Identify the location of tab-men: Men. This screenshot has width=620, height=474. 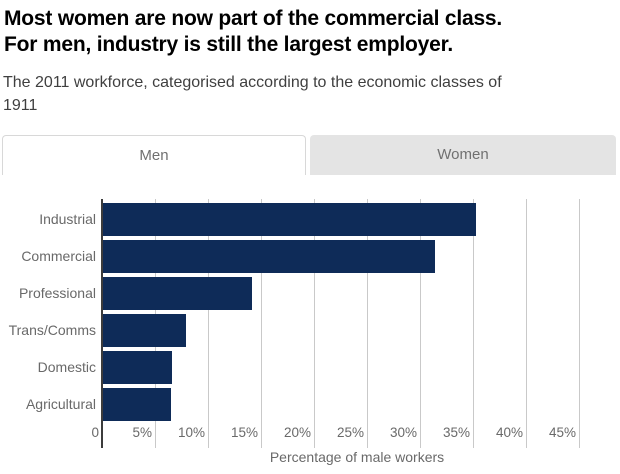
(154, 155).